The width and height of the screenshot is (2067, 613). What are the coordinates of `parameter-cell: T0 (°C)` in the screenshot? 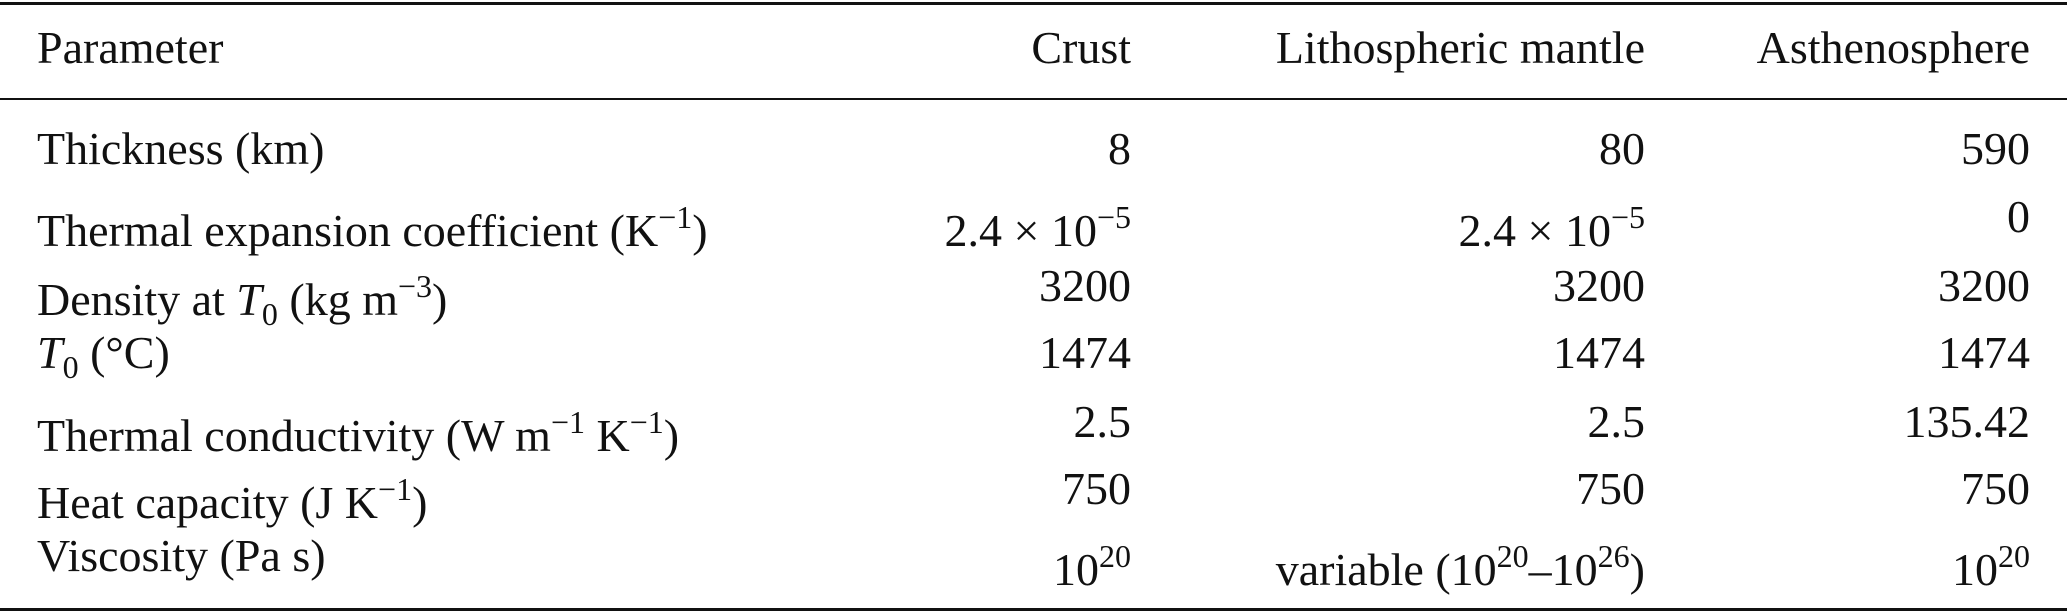 It's located at (103, 354).